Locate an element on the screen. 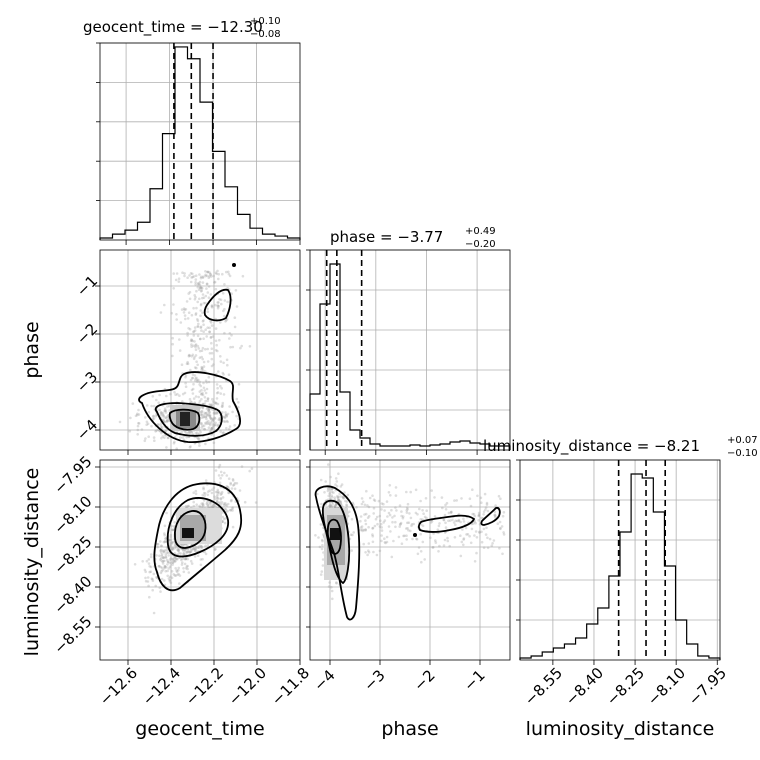 This screenshot has height=760, width=760. histogram-step is located at coordinates (200, 143).